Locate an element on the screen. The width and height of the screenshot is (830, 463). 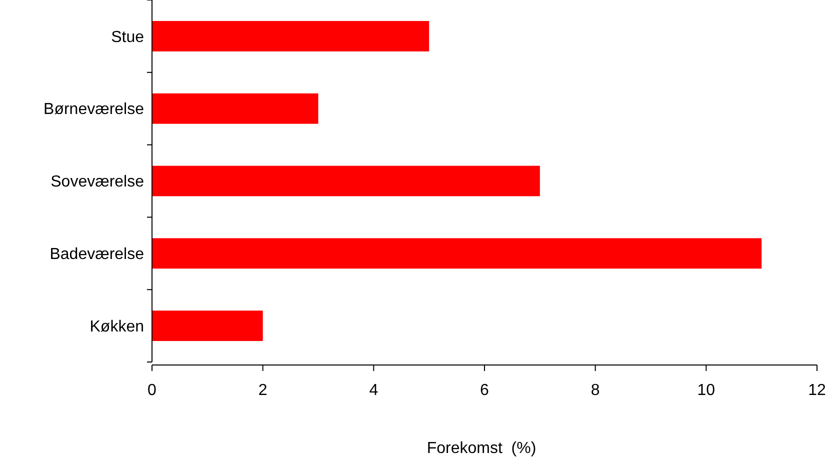
x-tick-label: 12 is located at coordinates (817, 390).